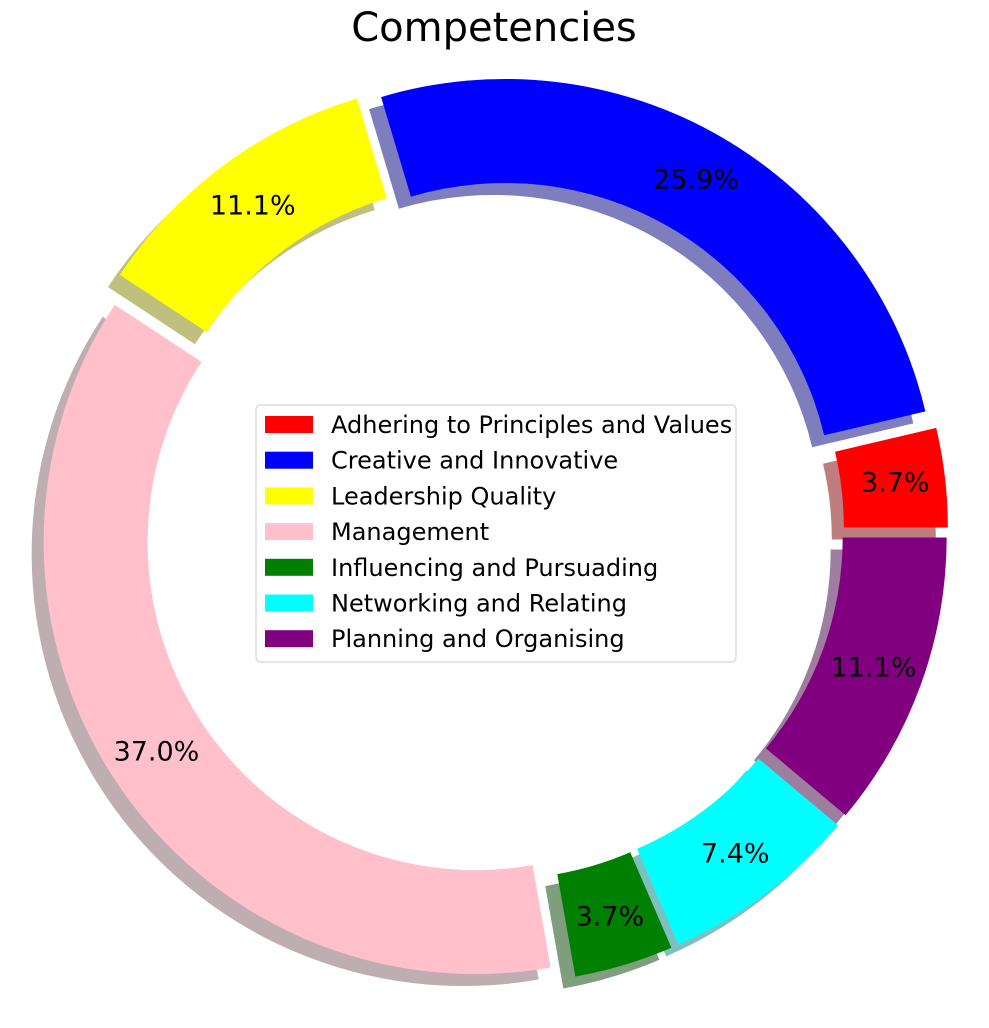 The image size is (989, 1028). Describe the element at coordinates (474, 461) in the screenshot. I see `legend-label-creative-and-innovative: Creative and Innovative` at that location.